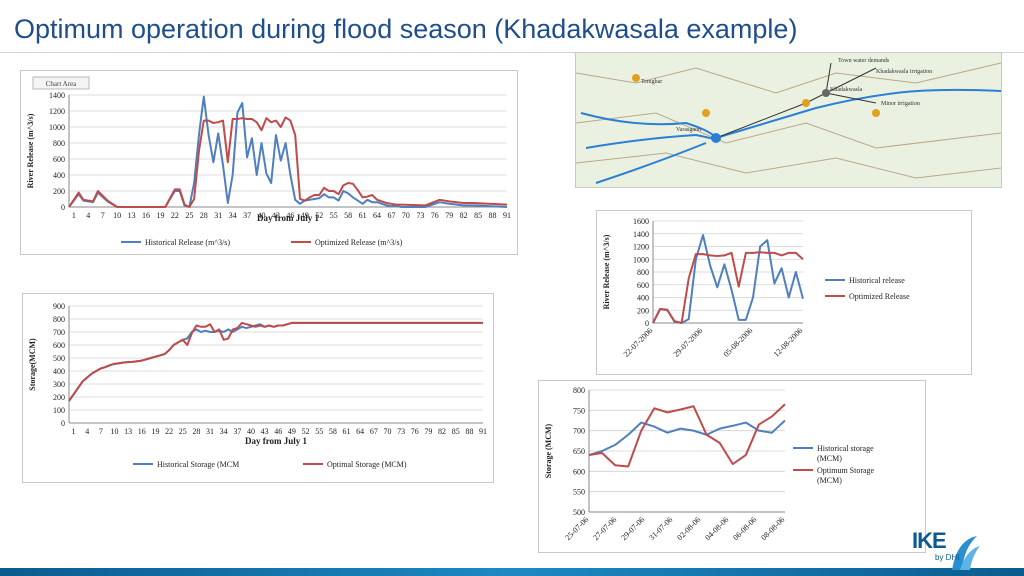  Describe the element at coordinates (74, 215) in the screenshot. I see `x-tick-label: 1` at that location.